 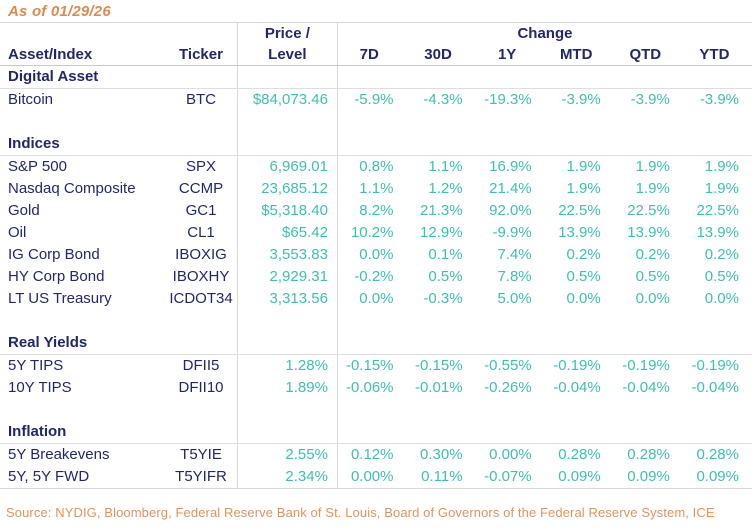 I want to click on ticker-cell: CL1, so click(x=201, y=232).